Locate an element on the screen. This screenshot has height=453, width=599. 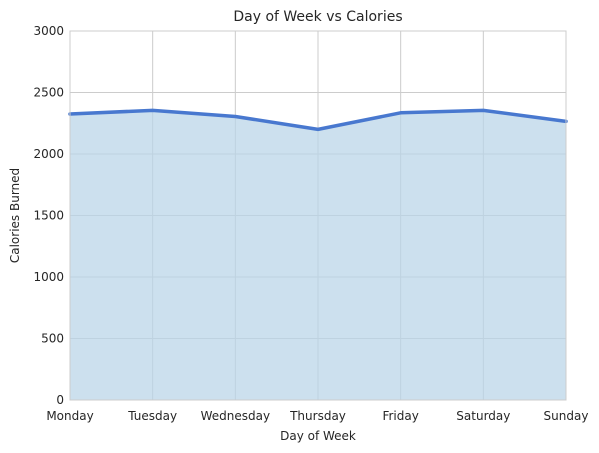
y-tick-label: 2500 is located at coordinates (48, 93).